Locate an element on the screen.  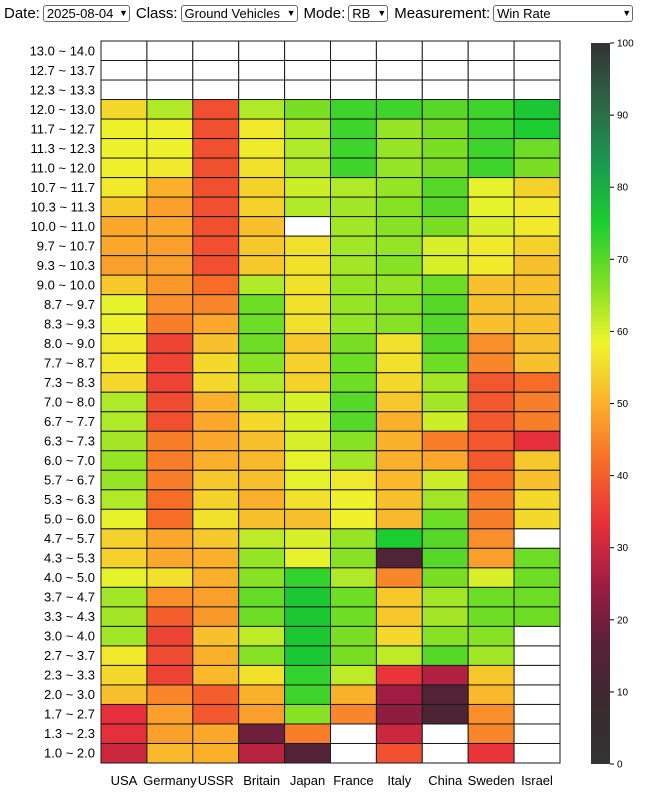
colorbar-tick-label: 40 is located at coordinates (623, 476).